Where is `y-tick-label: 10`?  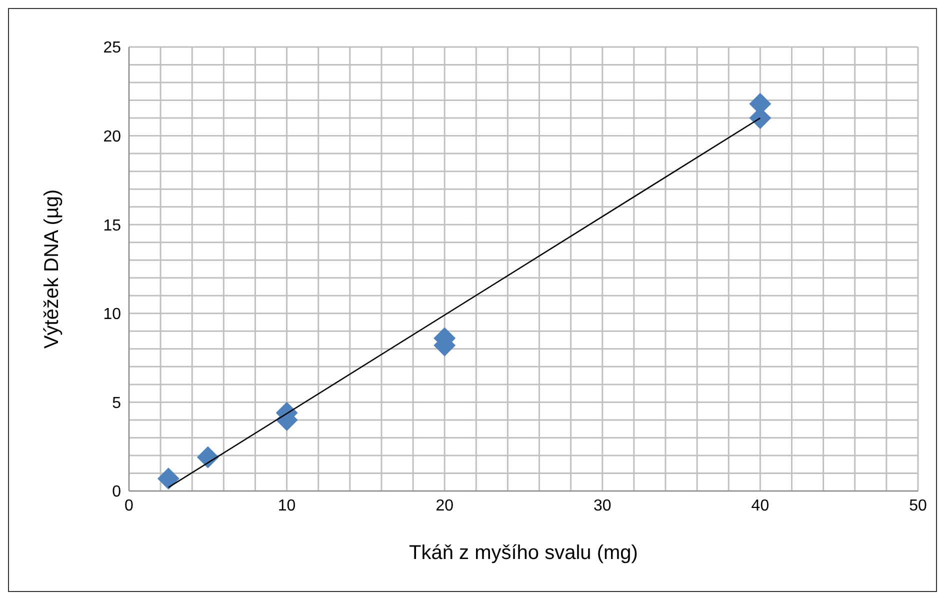
y-tick-label: 10 is located at coordinates (112, 315).